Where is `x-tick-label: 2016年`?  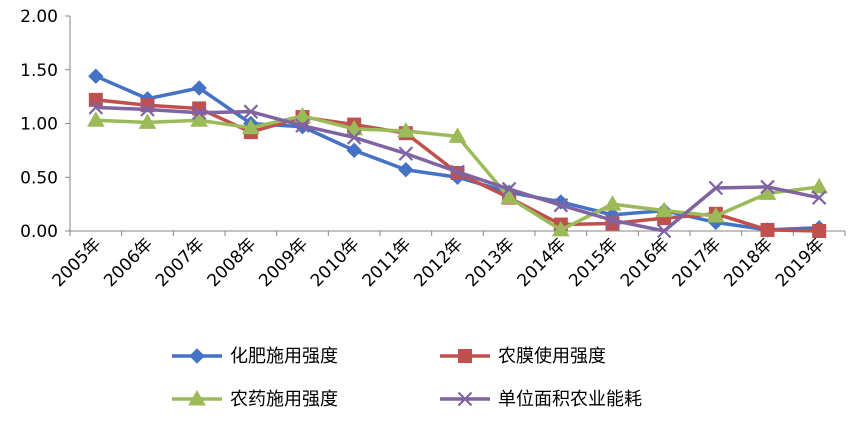 x-tick-label: 2016年 is located at coordinates (645, 262).